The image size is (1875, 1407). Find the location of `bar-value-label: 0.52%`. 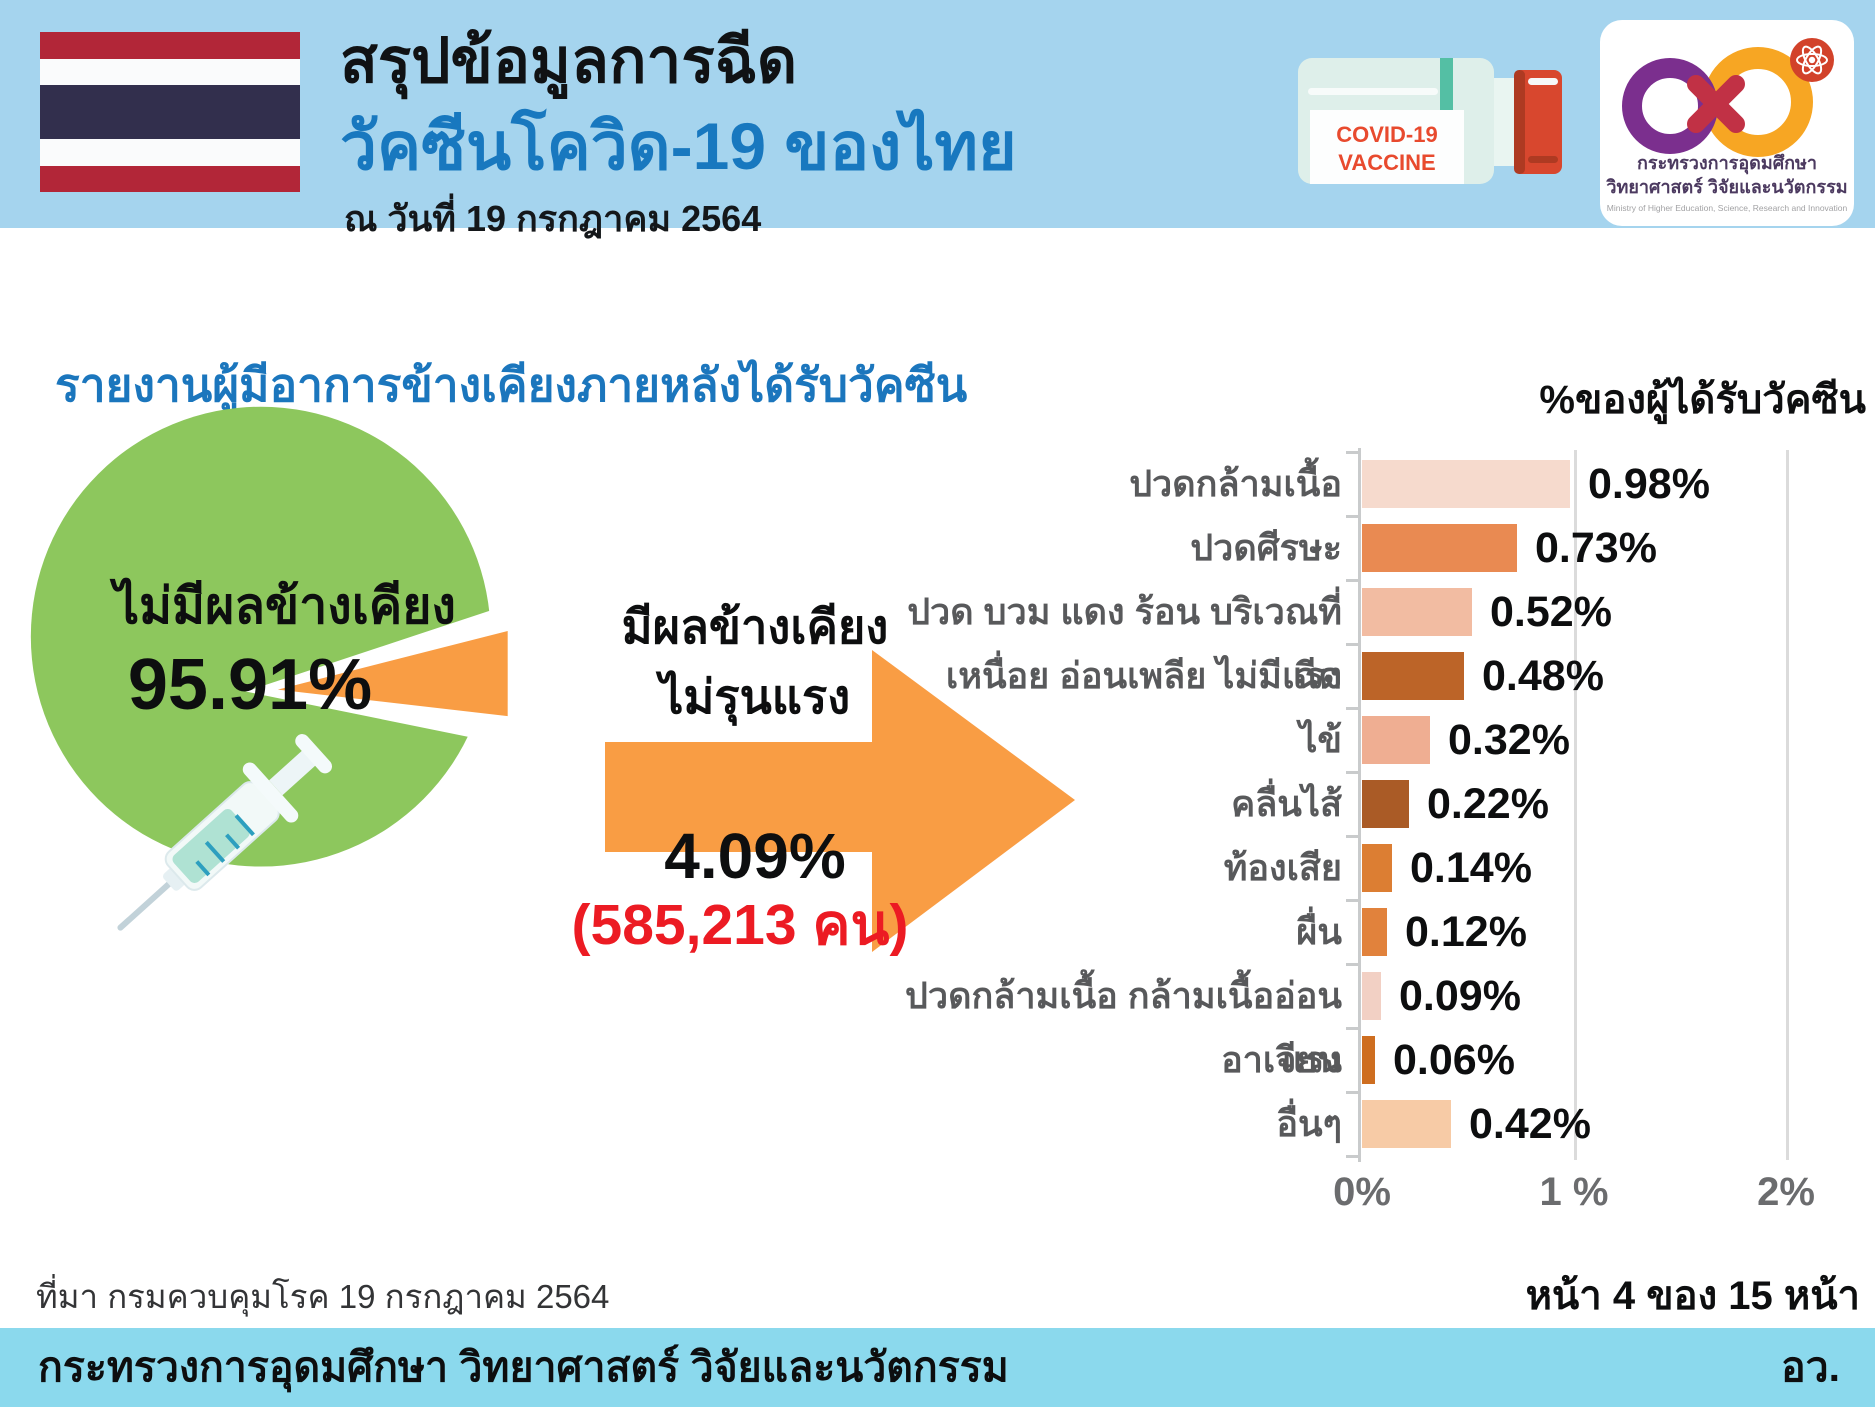

bar-value-label: 0.52% is located at coordinates (1551, 612).